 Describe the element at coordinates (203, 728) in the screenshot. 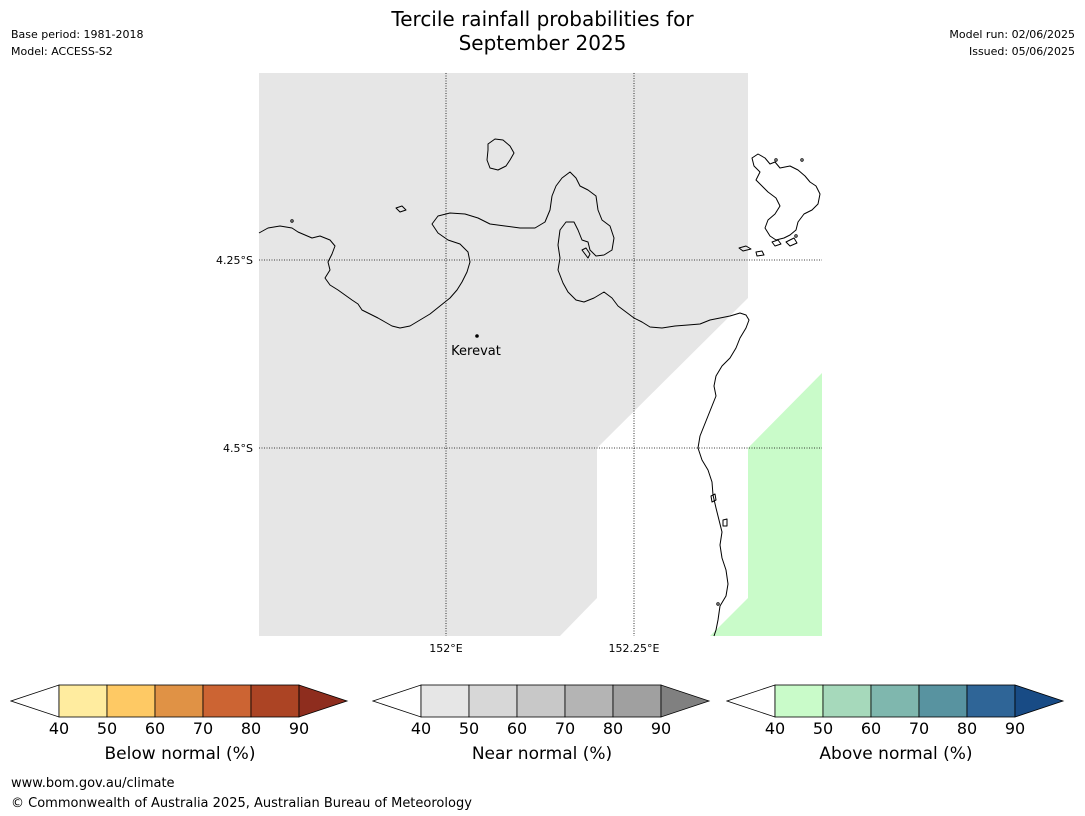

I see `below-tick-label: 70` at that location.